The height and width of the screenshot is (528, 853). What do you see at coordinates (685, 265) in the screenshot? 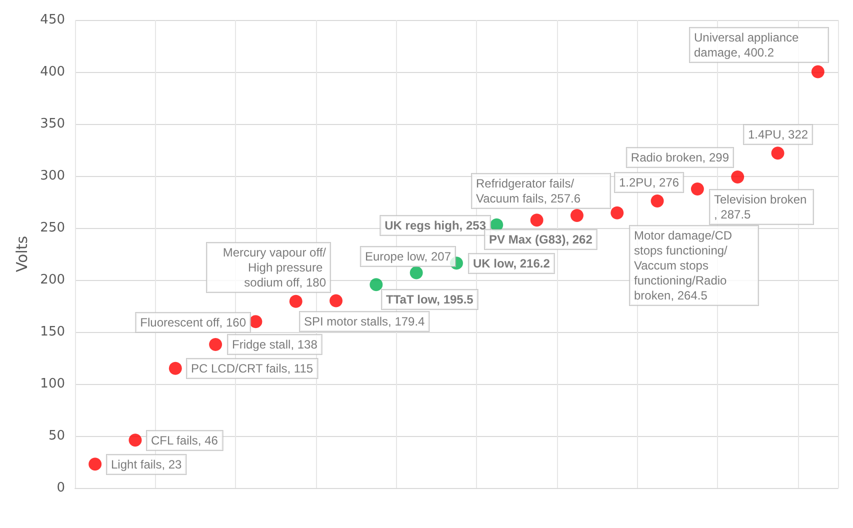
I see `data-label: Motor damage/CD stops functioning/Vaccum stops functioning/Radio broken, 264.5` at bounding box center [685, 265].